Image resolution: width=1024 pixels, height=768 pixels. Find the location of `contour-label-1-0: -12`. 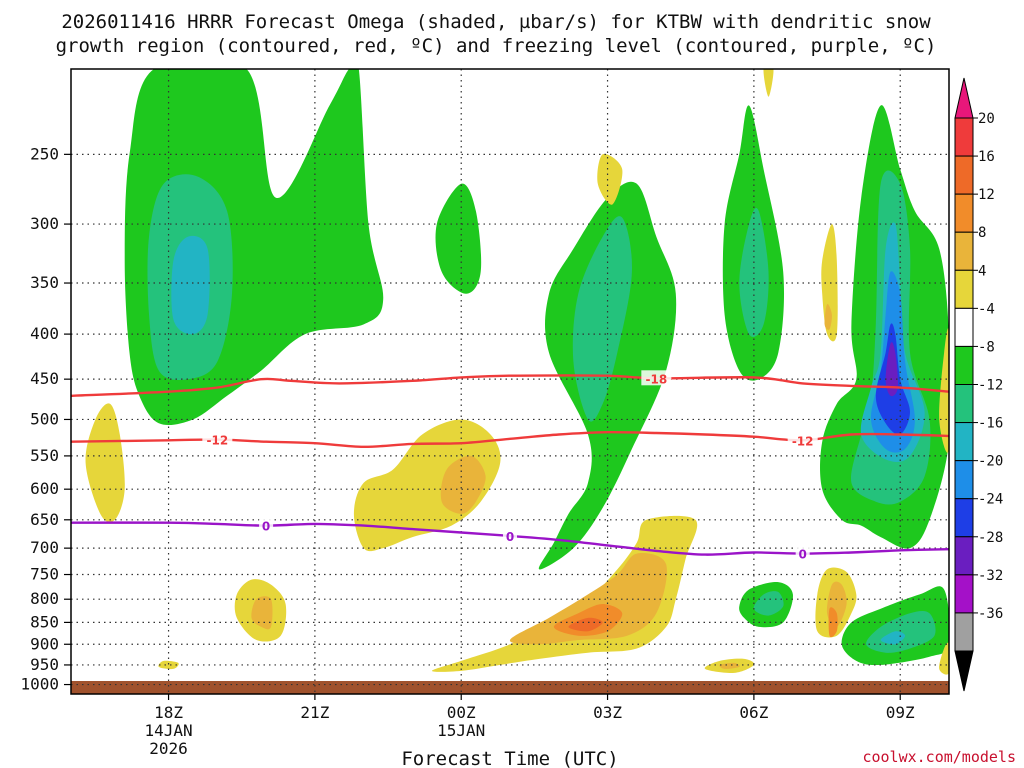

contour-label-1-0: -12 is located at coordinates (217, 441).